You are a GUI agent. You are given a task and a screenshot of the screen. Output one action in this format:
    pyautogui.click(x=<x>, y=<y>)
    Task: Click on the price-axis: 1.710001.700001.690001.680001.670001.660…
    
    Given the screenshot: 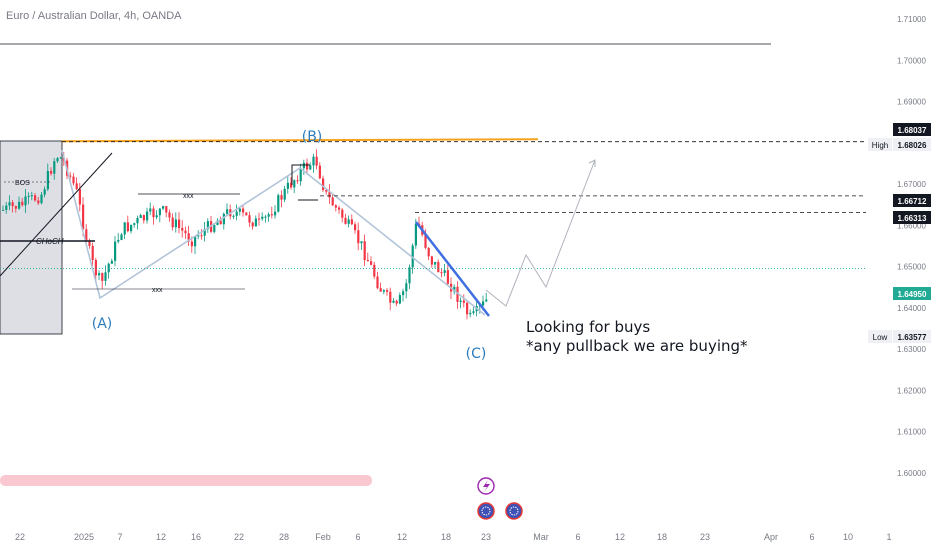 What is the action you would take?
    pyautogui.click(x=911, y=246)
    